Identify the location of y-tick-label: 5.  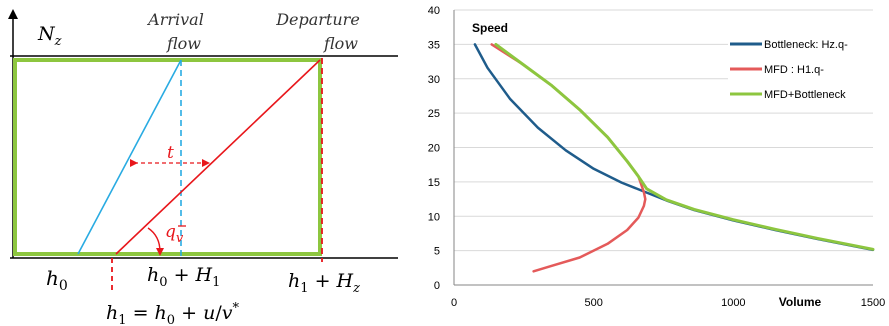
(437, 252).